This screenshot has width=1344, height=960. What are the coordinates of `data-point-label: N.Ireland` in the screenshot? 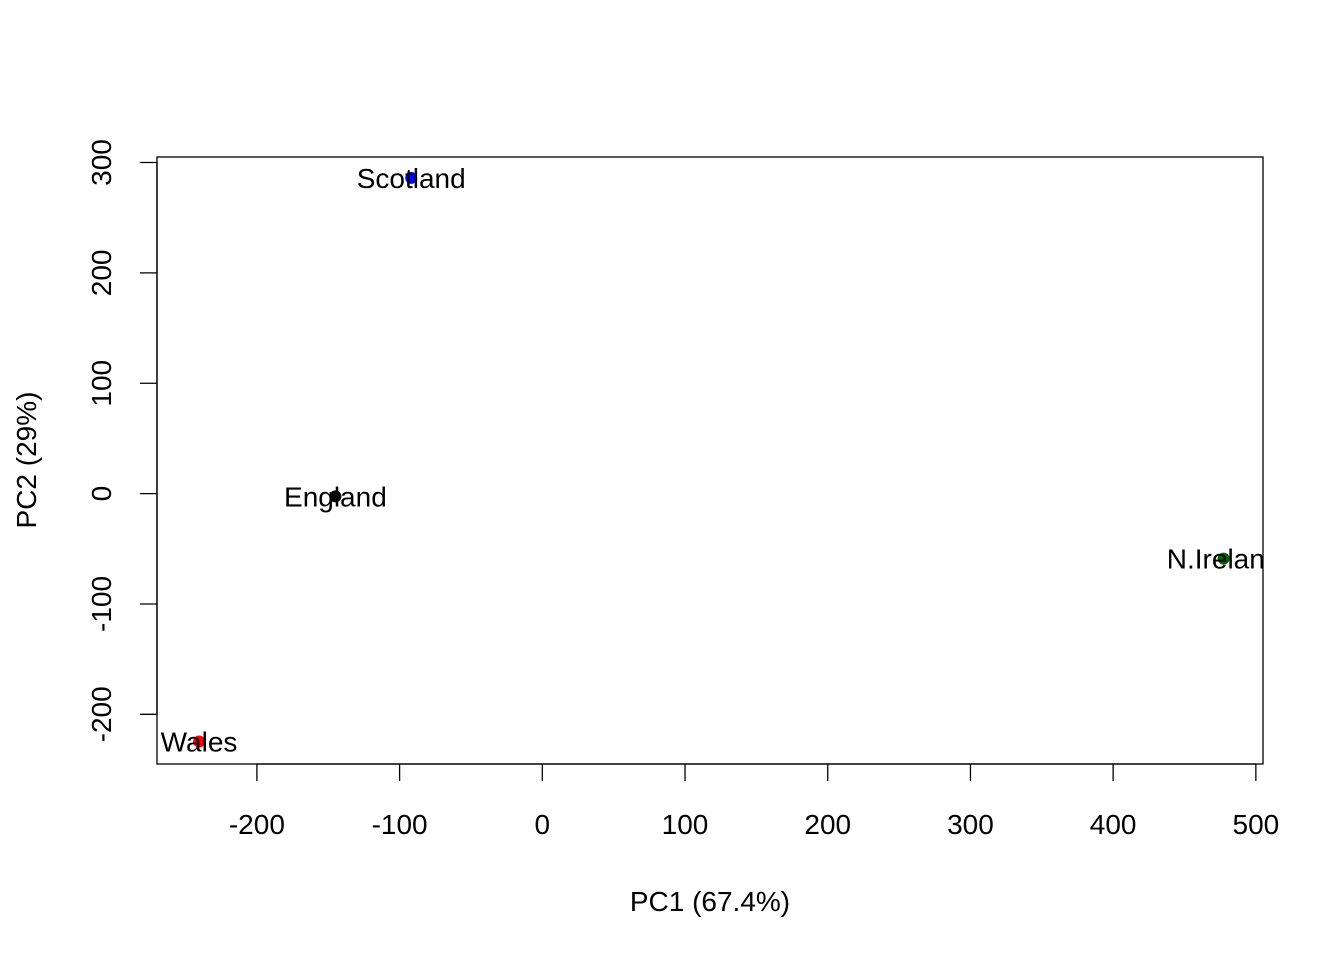 It's located at (1224, 559).